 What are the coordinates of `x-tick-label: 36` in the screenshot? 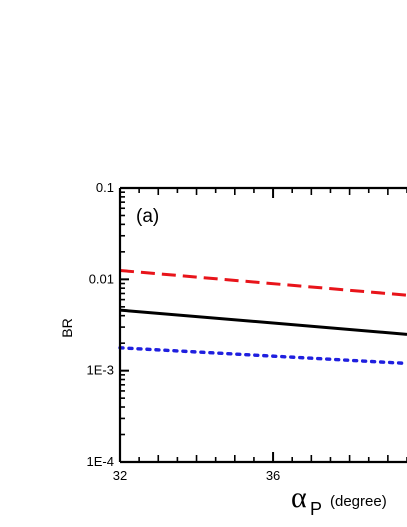 It's located at (273, 475).